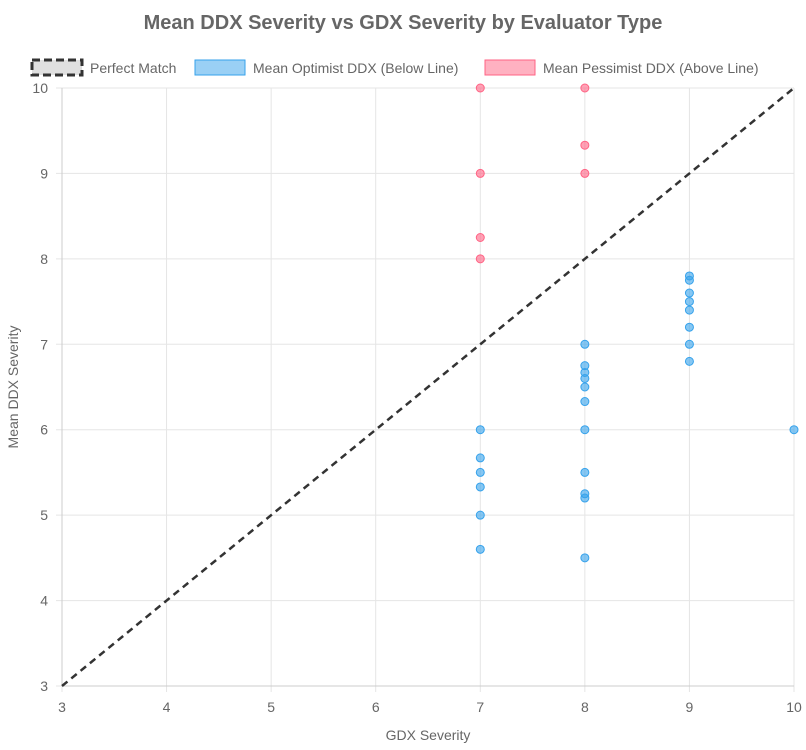 Image resolution: width=806 pixels, height=750 pixels. What do you see at coordinates (220, 67) in the screenshot?
I see `legend-swatch-optimist` at bounding box center [220, 67].